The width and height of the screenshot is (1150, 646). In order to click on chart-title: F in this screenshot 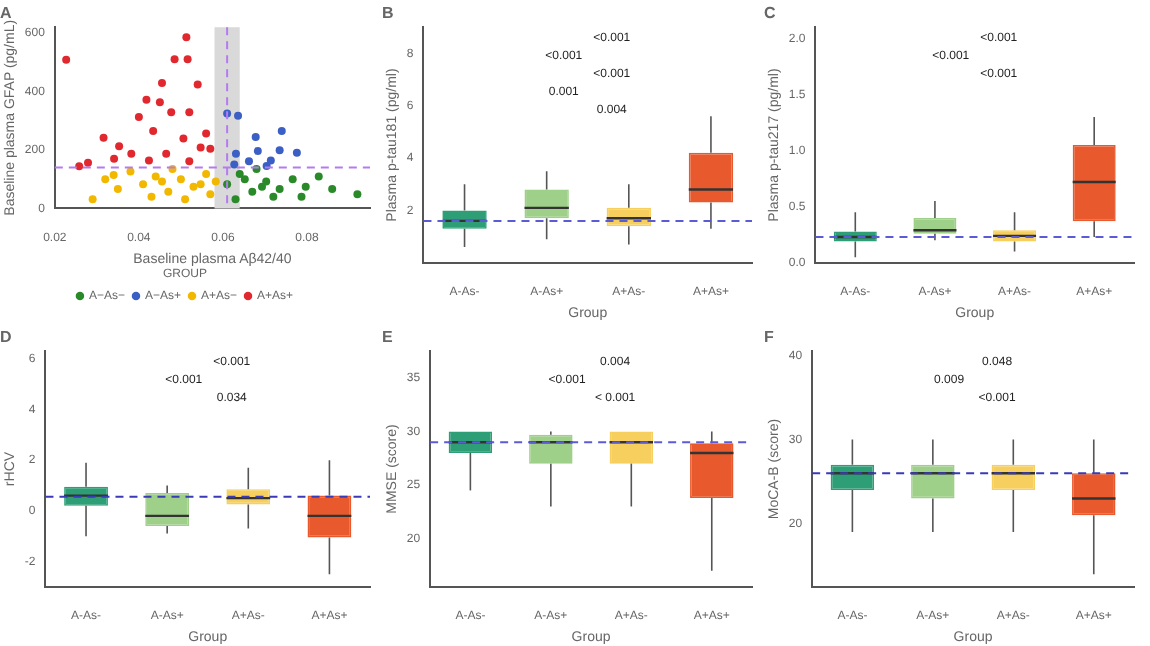, I will do `click(769, 336)`.